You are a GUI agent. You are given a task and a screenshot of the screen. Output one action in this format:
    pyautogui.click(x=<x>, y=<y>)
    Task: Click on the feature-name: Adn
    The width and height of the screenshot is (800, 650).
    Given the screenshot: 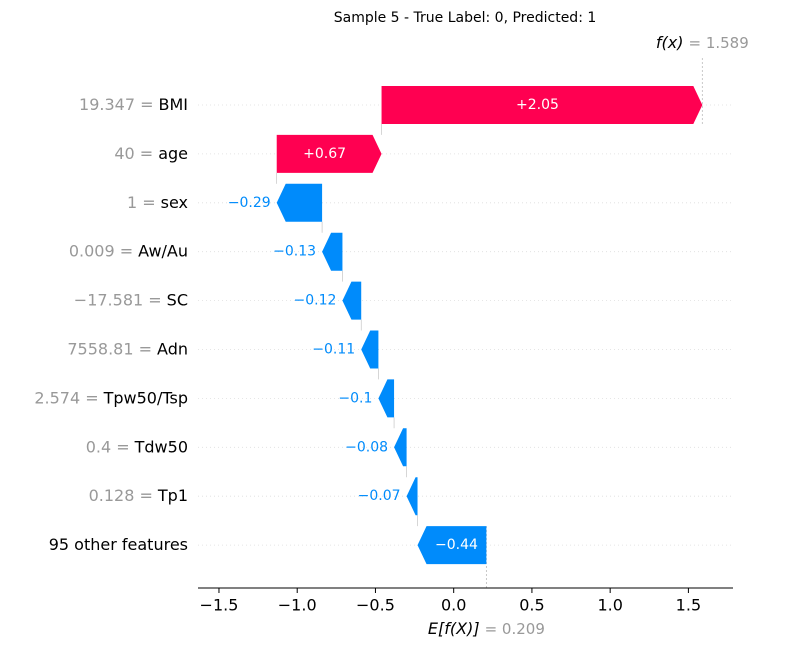 What is the action you would take?
    pyautogui.click(x=172, y=348)
    